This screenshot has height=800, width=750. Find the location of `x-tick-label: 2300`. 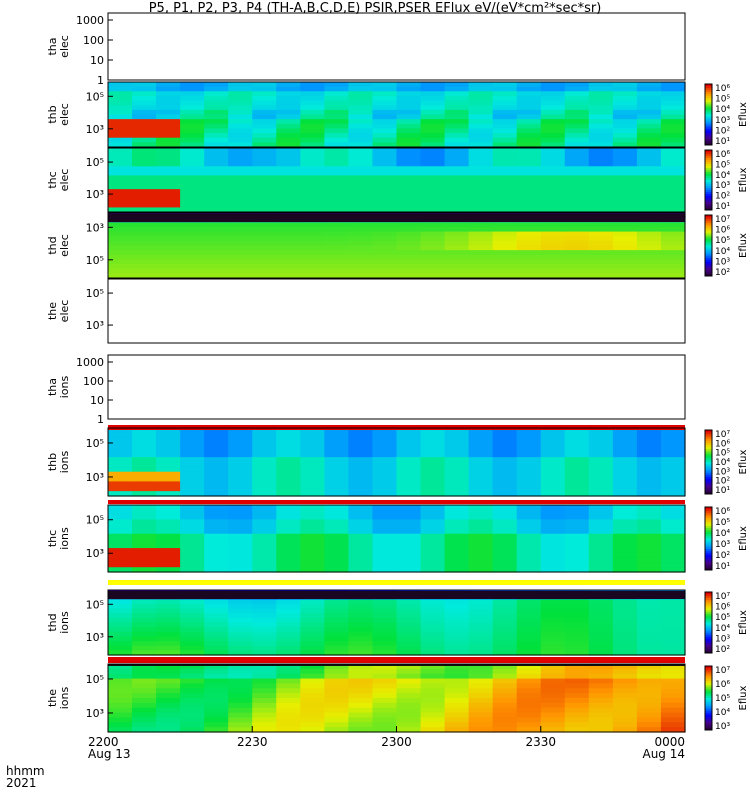

x-tick-label: 2300 is located at coordinates (396, 742).